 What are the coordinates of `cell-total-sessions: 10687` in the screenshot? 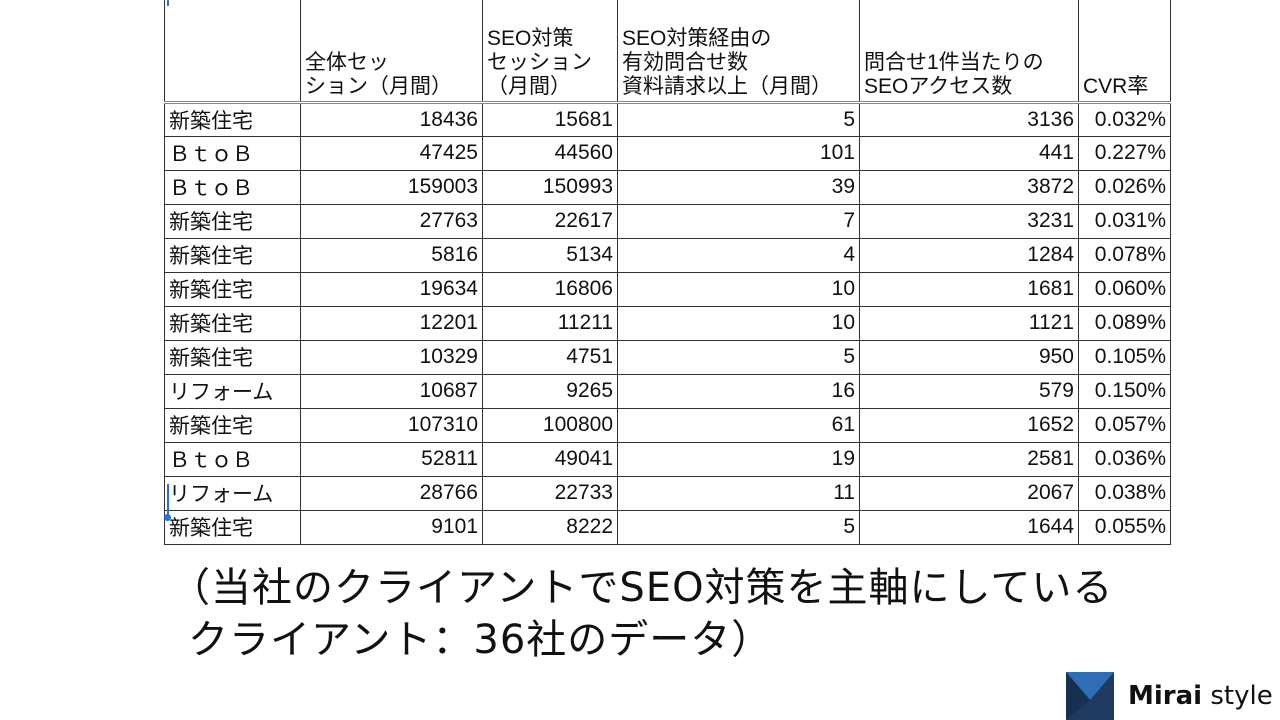 It's located at (391, 391).